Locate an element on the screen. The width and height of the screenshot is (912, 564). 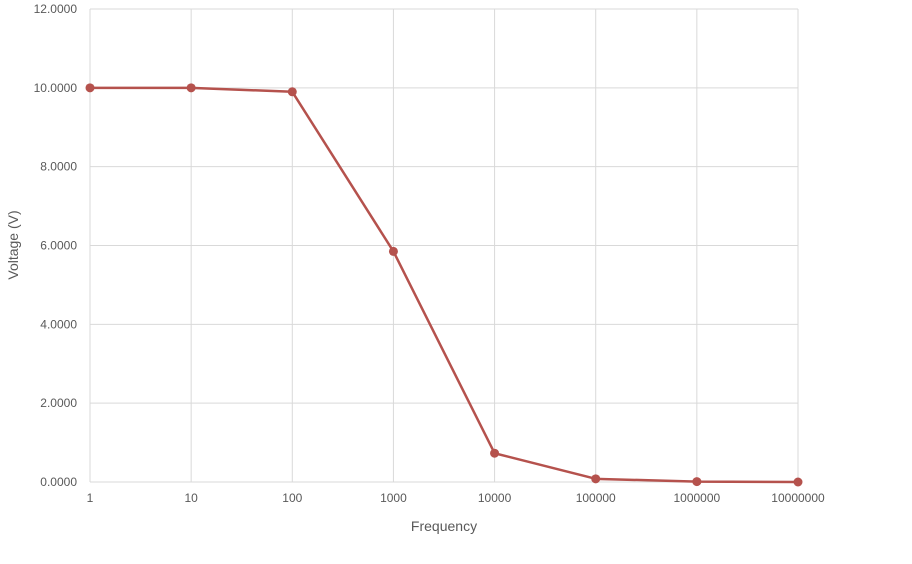
y-tick-label: 2.0000 is located at coordinates (58, 403).